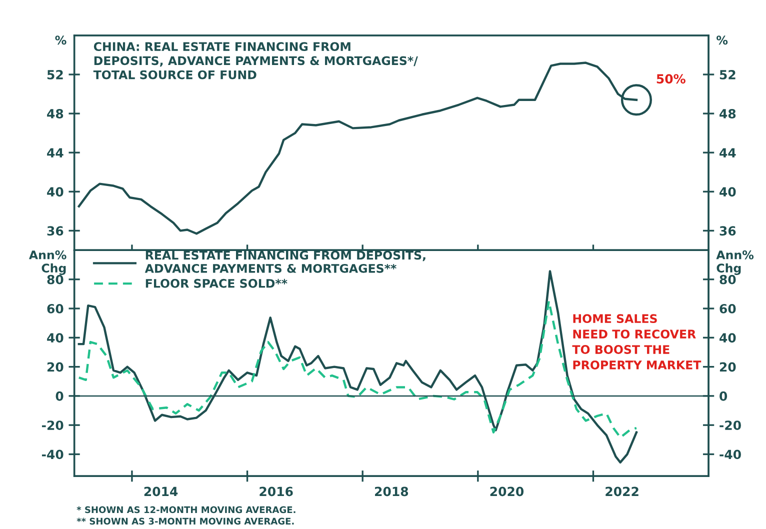  What do you see at coordinates (55, 75) in the screenshot?
I see `y-tick-label: 52` at bounding box center [55, 75].